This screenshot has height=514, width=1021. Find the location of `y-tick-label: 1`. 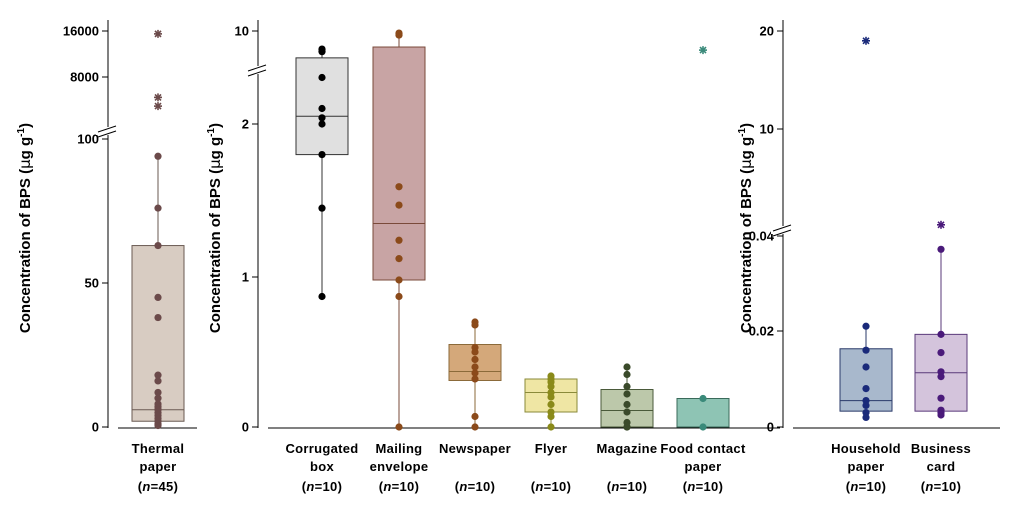

y-tick-label: 1 is located at coordinates (245, 277).